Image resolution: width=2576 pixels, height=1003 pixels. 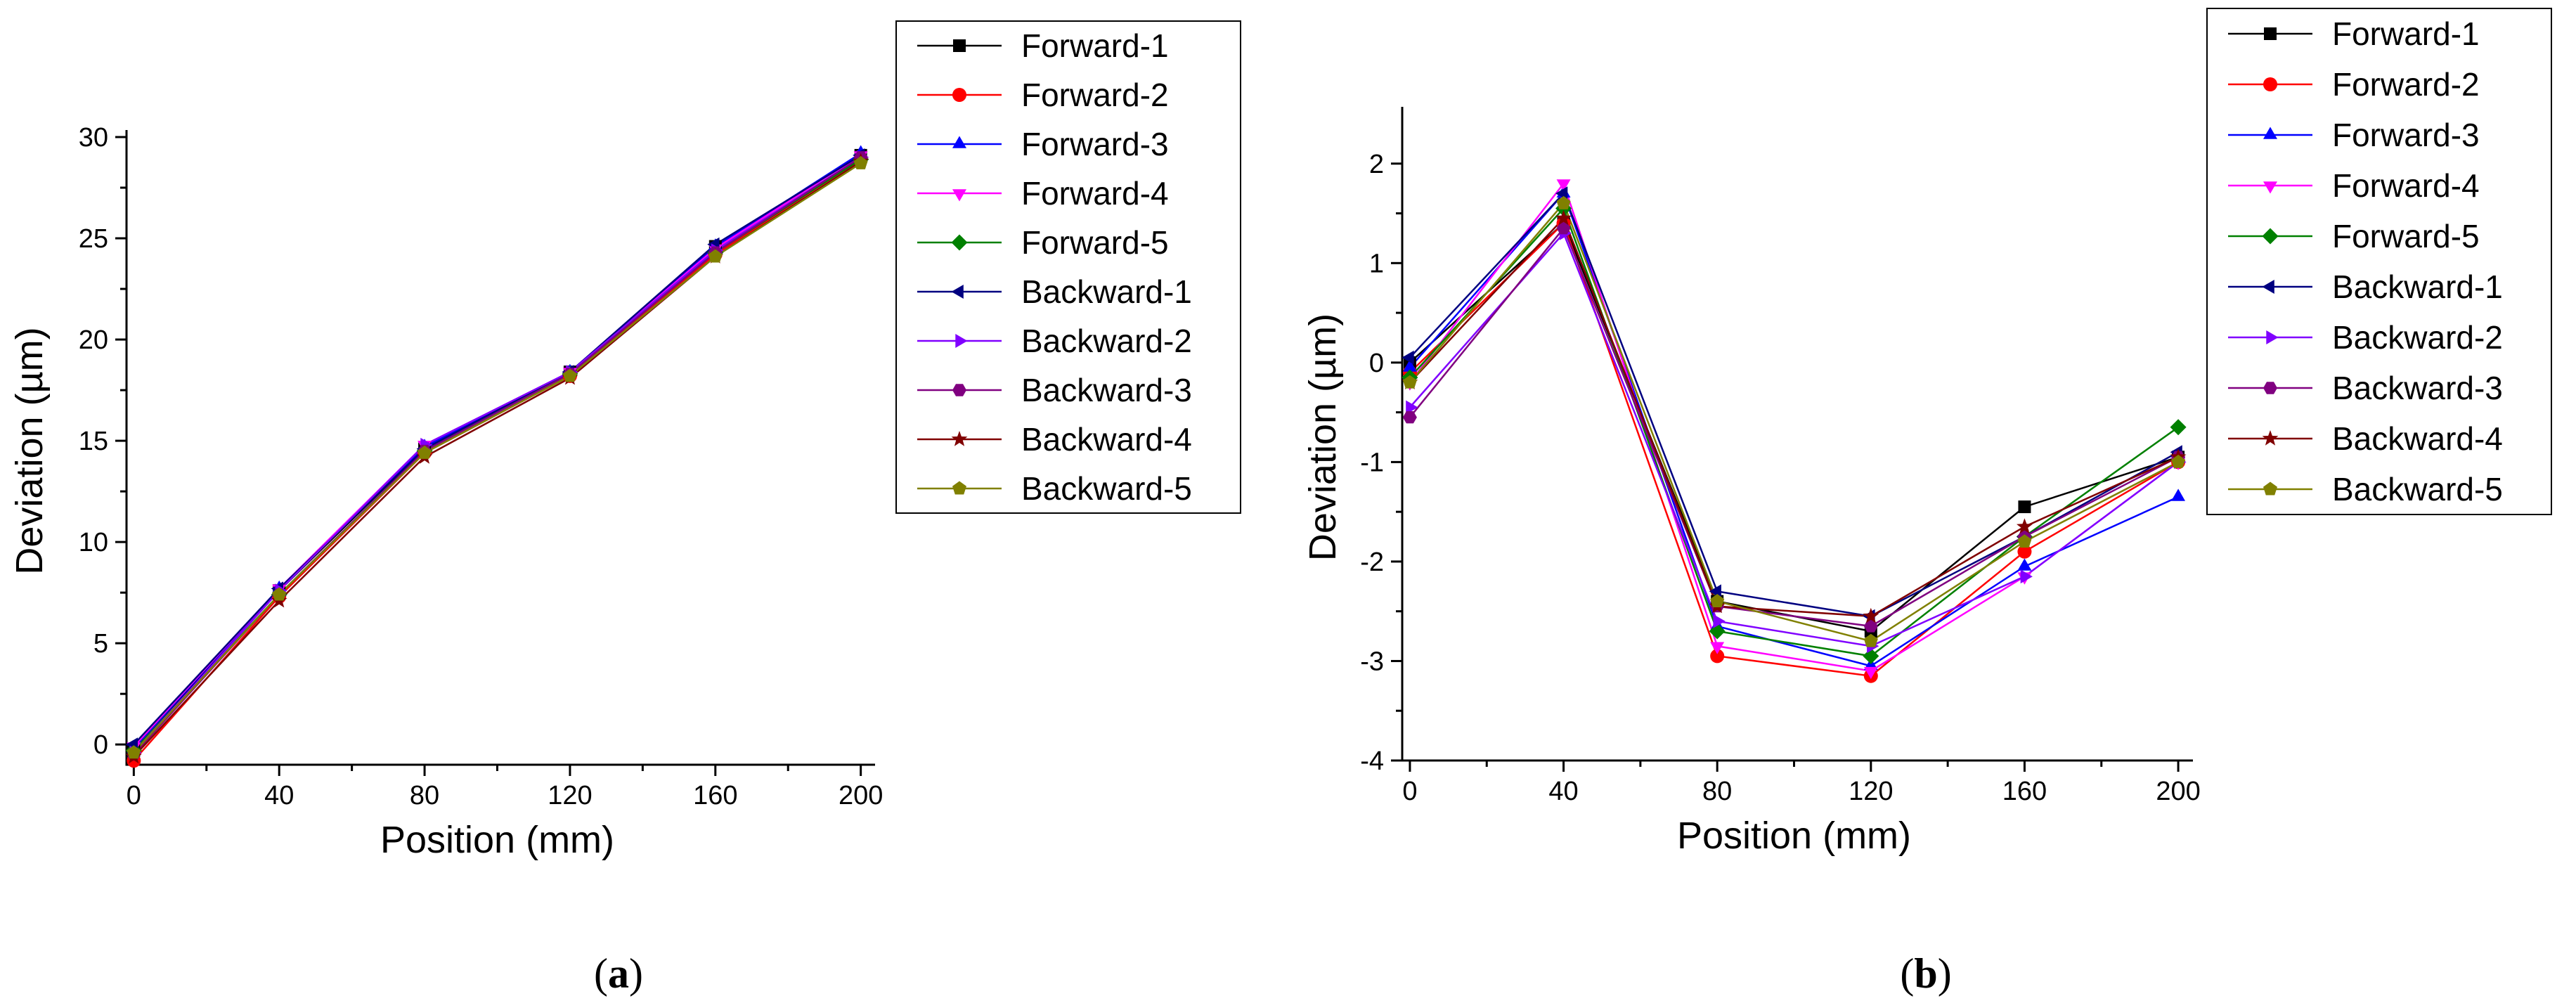 I want to click on x-tick-label: 0, so click(x=134, y=795).